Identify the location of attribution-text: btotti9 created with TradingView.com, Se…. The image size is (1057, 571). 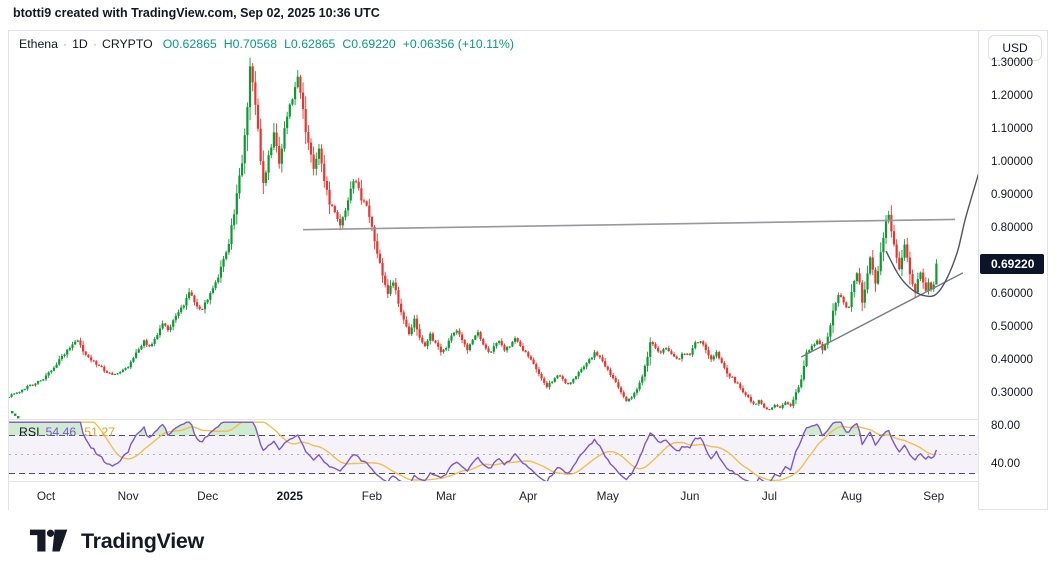
(196, 13).